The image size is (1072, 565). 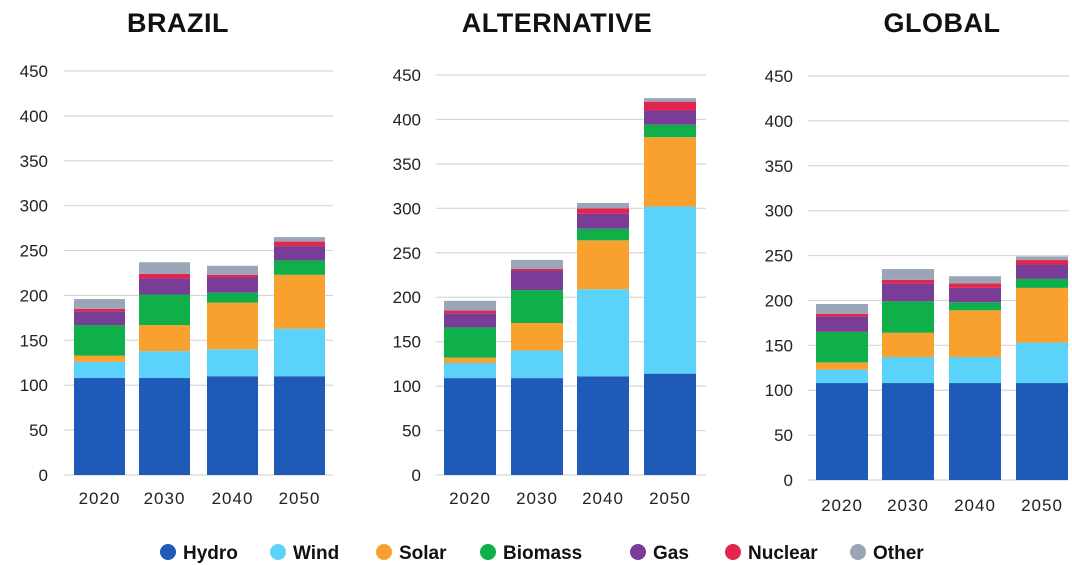 What do you see at coordinates (779, 76) in the screenshot?
I see `y-tick-label: 450` at bounding box center [779, 76].